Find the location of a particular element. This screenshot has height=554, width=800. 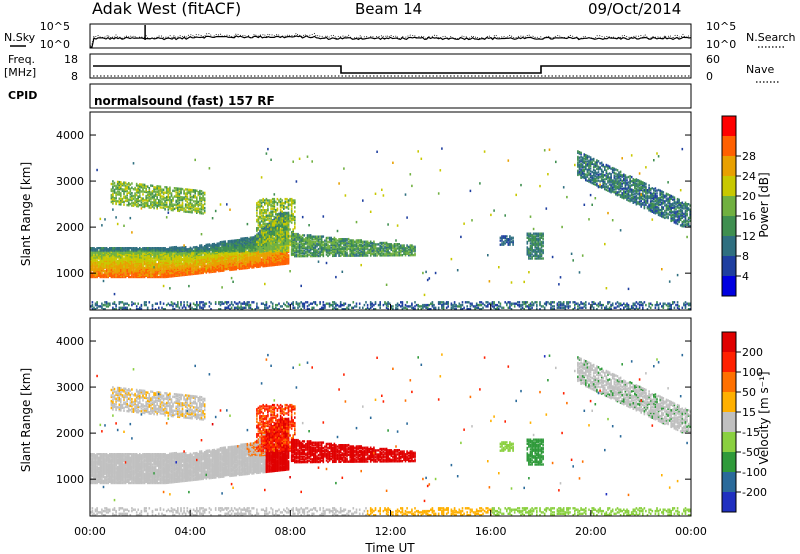

noise-tick-low-right: 10^0 is located at coordinates (721, 44).